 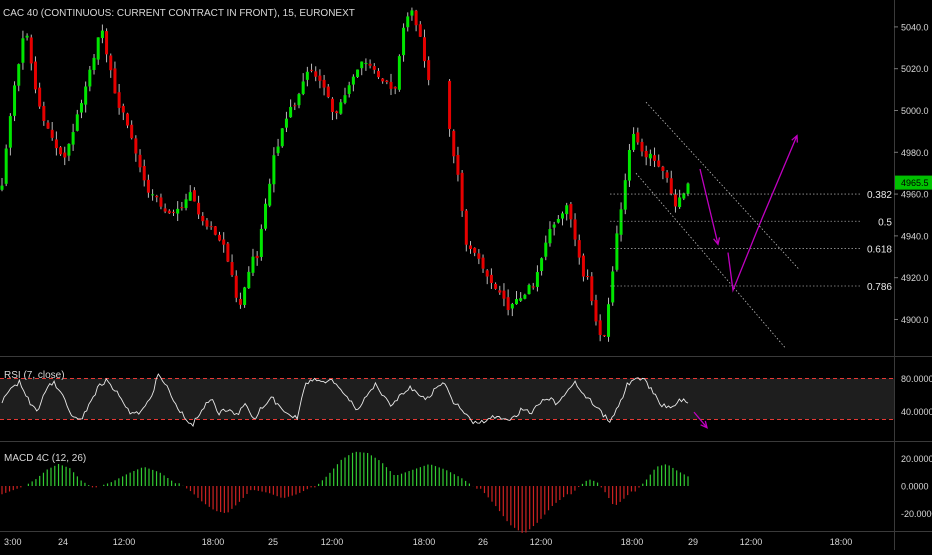 I want to click on time-tick-label: 12:00, so click(x=751, y=542).